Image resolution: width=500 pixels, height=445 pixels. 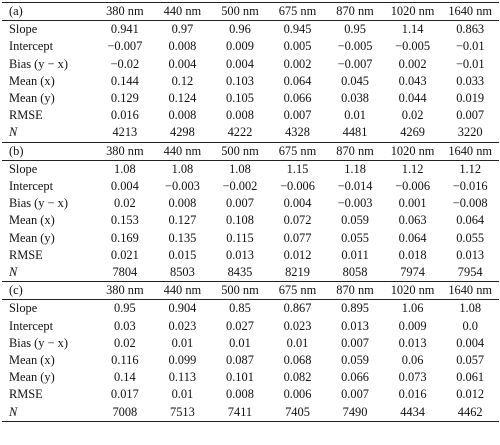 I want to click on table-cell: 0.863, so click(x=470, y=29).